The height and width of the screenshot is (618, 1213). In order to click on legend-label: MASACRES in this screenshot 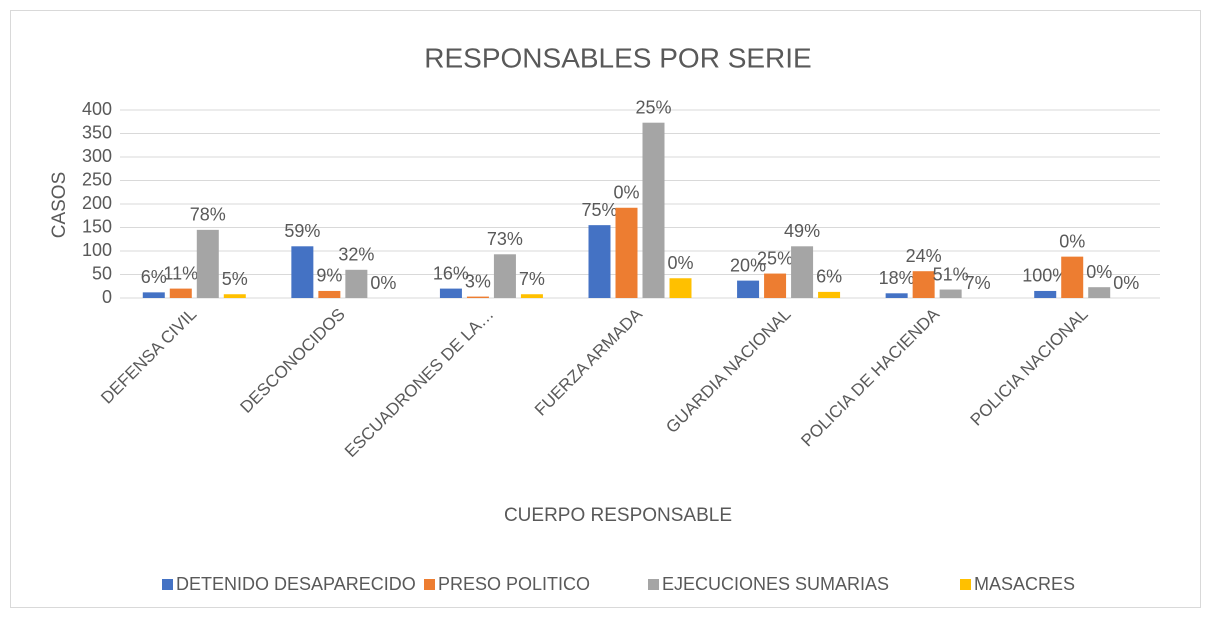, I will do `click(1024, 584)`.